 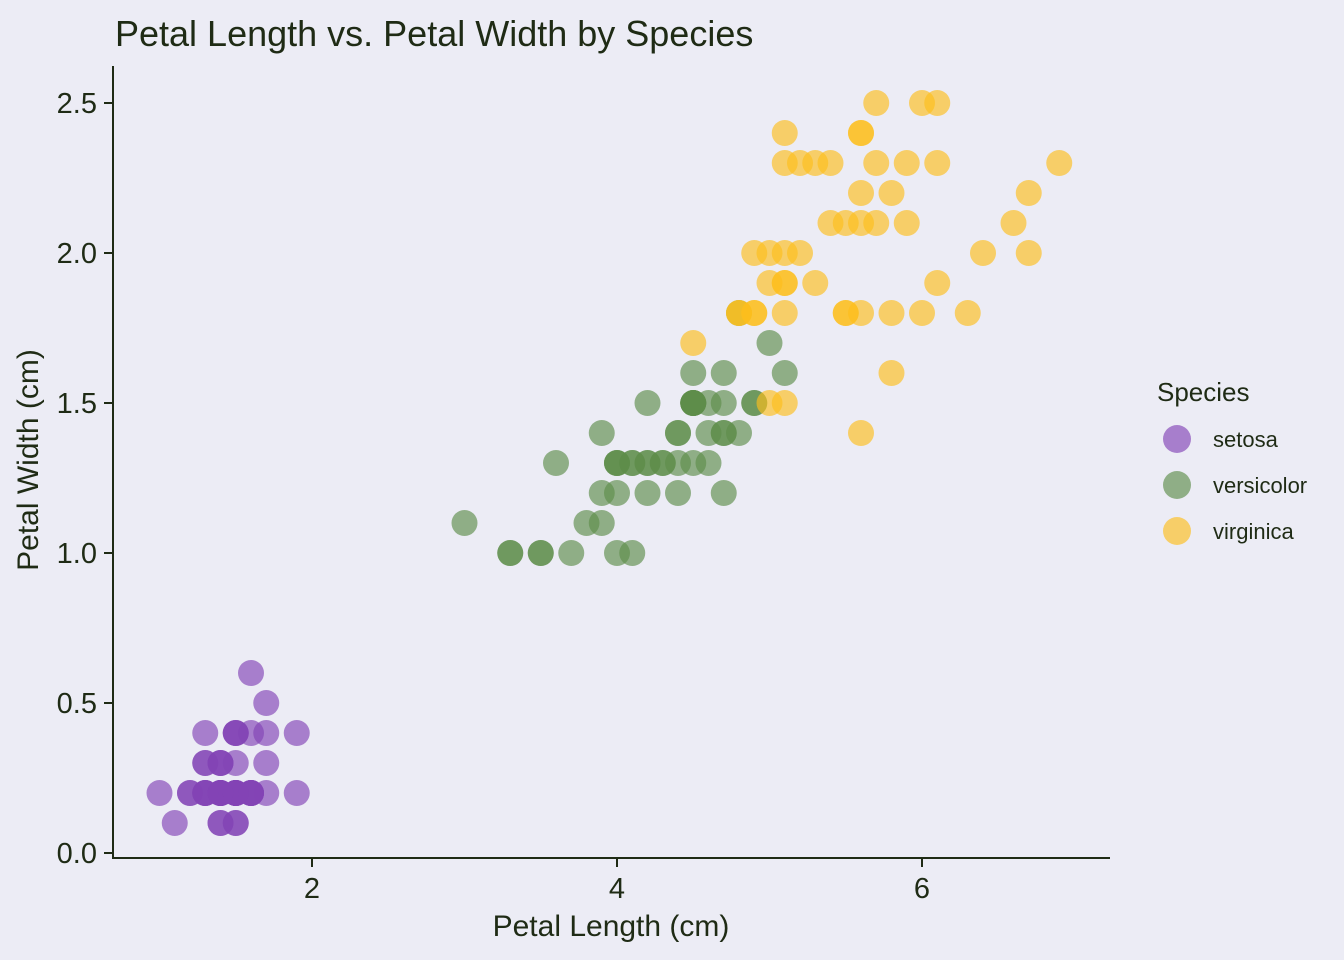 What do you see at coordinates (1246, 439) in the screenshot?
I see `legend-label-setosa: setosa` at bounding box center [1246, 439].